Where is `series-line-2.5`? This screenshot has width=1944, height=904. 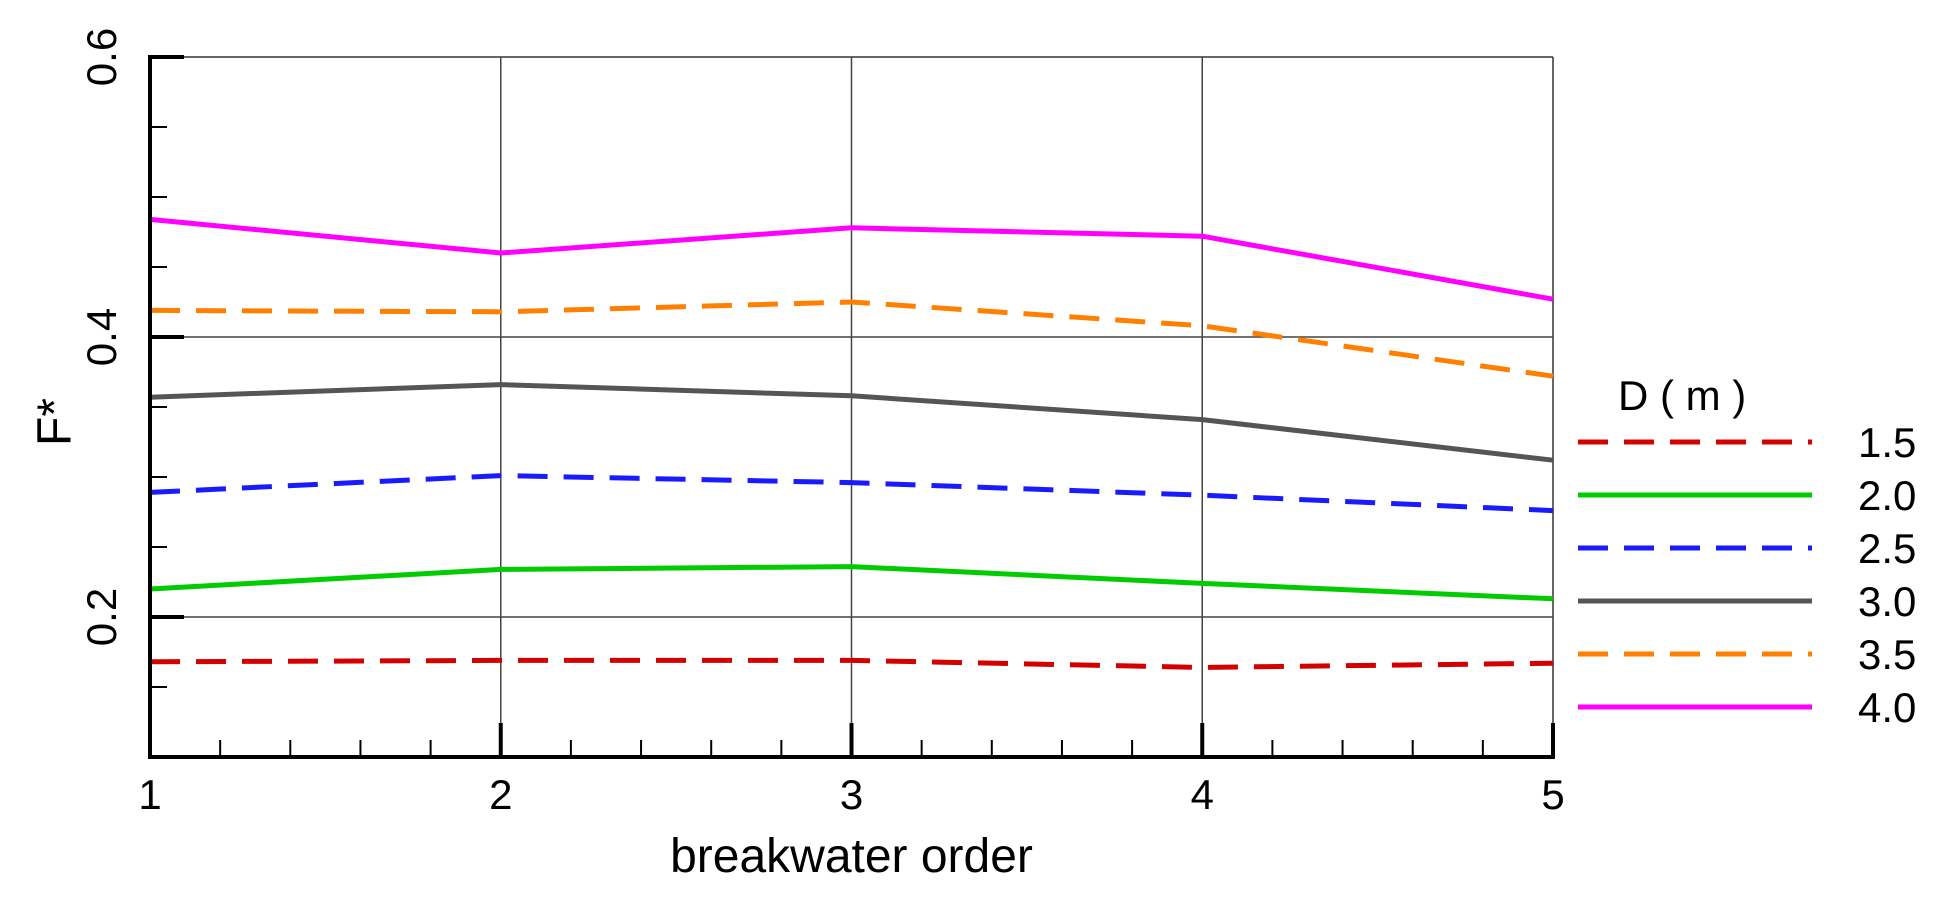 series-line-2.5 is located at coordinates (851, 493).